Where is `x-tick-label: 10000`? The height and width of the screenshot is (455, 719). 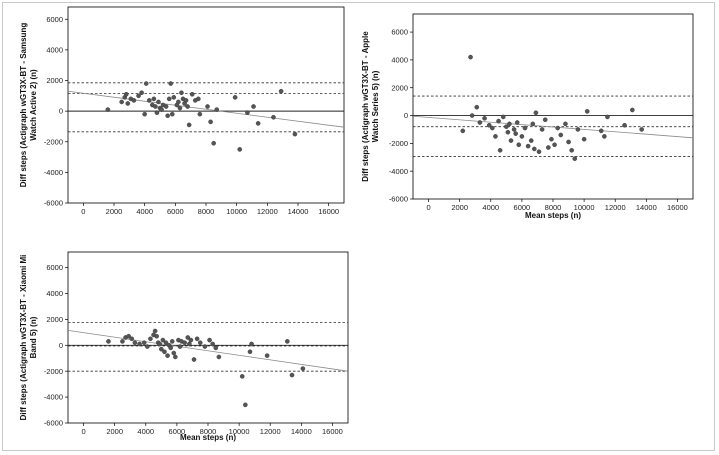
x-tick-label: 10000 is located at coordinates (584, 207).